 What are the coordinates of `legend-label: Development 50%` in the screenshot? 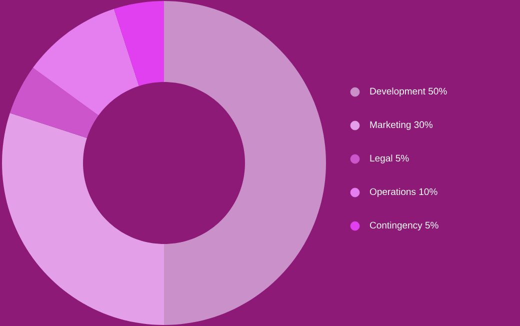 It's located at (408, 92).